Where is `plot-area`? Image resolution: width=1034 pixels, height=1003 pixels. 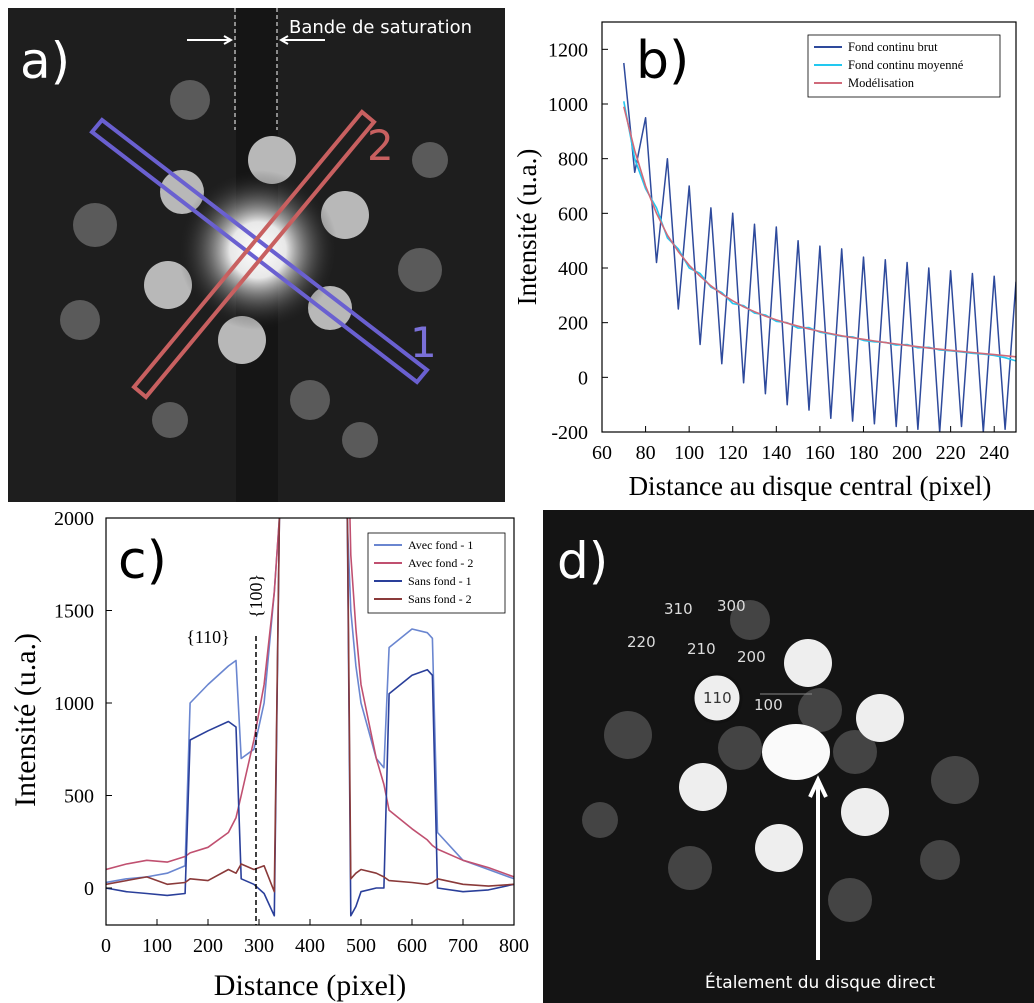 plot-area is located at coordinates (819, 247).